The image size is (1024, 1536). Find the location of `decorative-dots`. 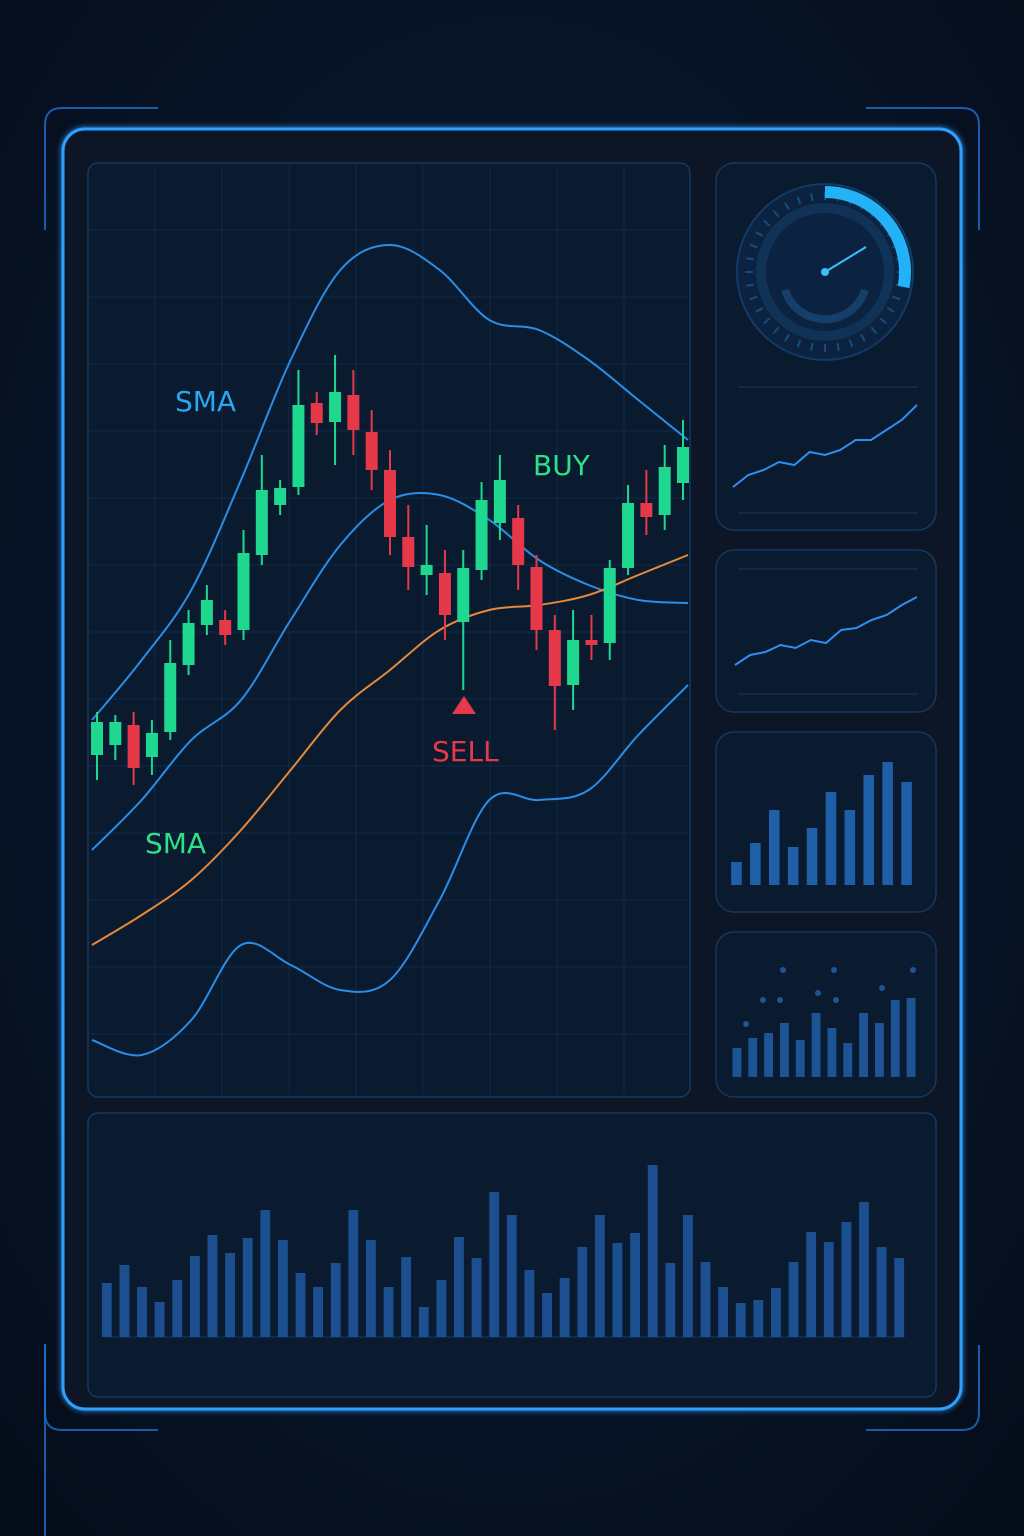

decorative-dots is located at coordinates (829, 997).